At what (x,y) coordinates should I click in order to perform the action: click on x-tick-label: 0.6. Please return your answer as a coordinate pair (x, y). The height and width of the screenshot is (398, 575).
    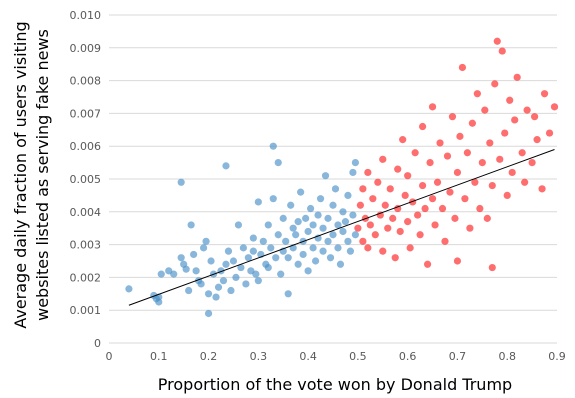
    Looking at the image, I should click on (408, 356).